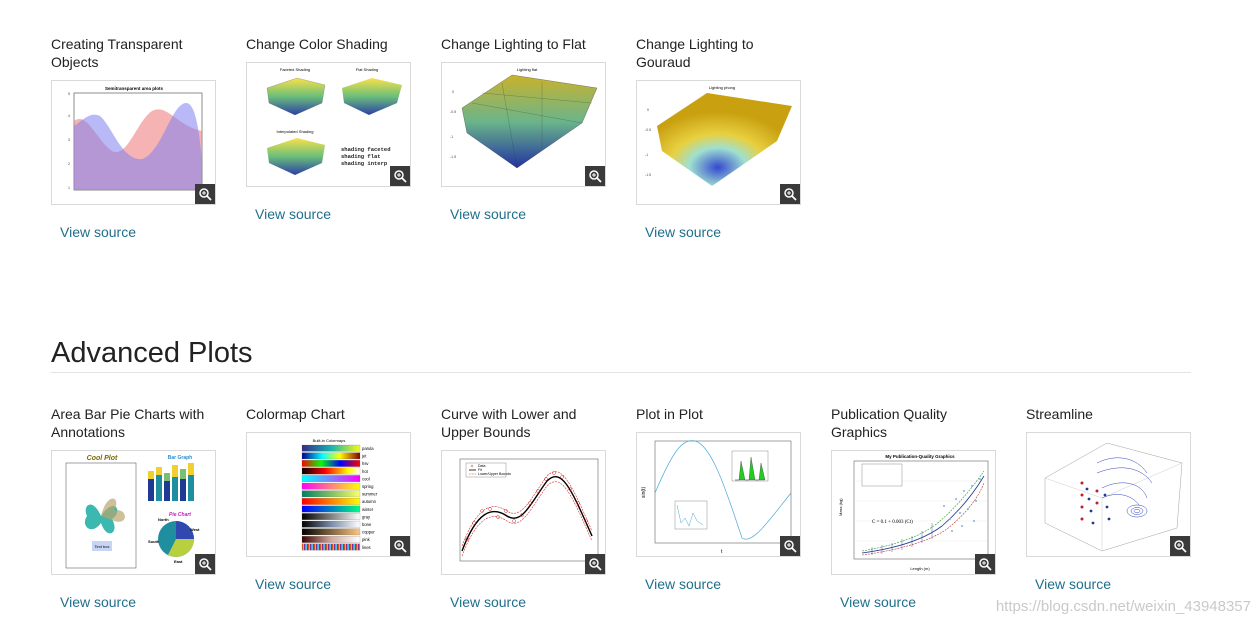  What do you see at coordinates (722, 87) in the screenshot?
I see `thumb-title: Lighting phong` at bounding box center [722, 87].